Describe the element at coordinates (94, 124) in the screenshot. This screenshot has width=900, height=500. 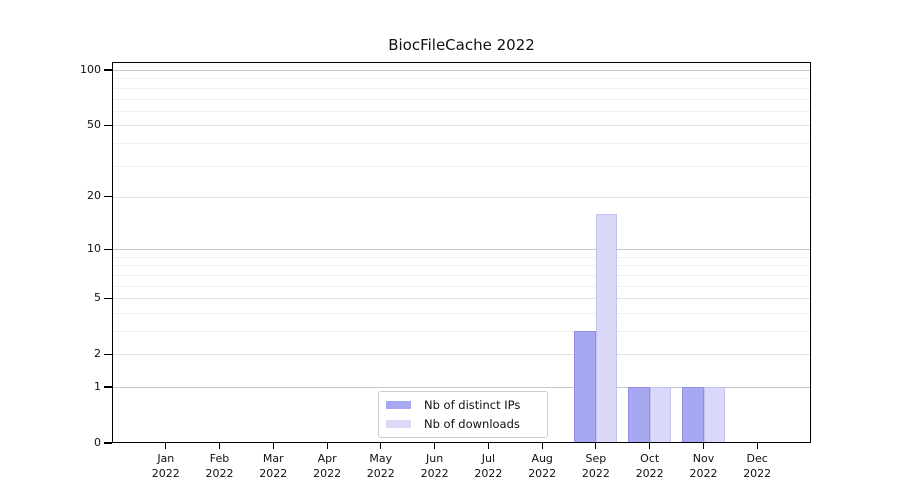
I see `y-tick-label-50: 50` at that location.